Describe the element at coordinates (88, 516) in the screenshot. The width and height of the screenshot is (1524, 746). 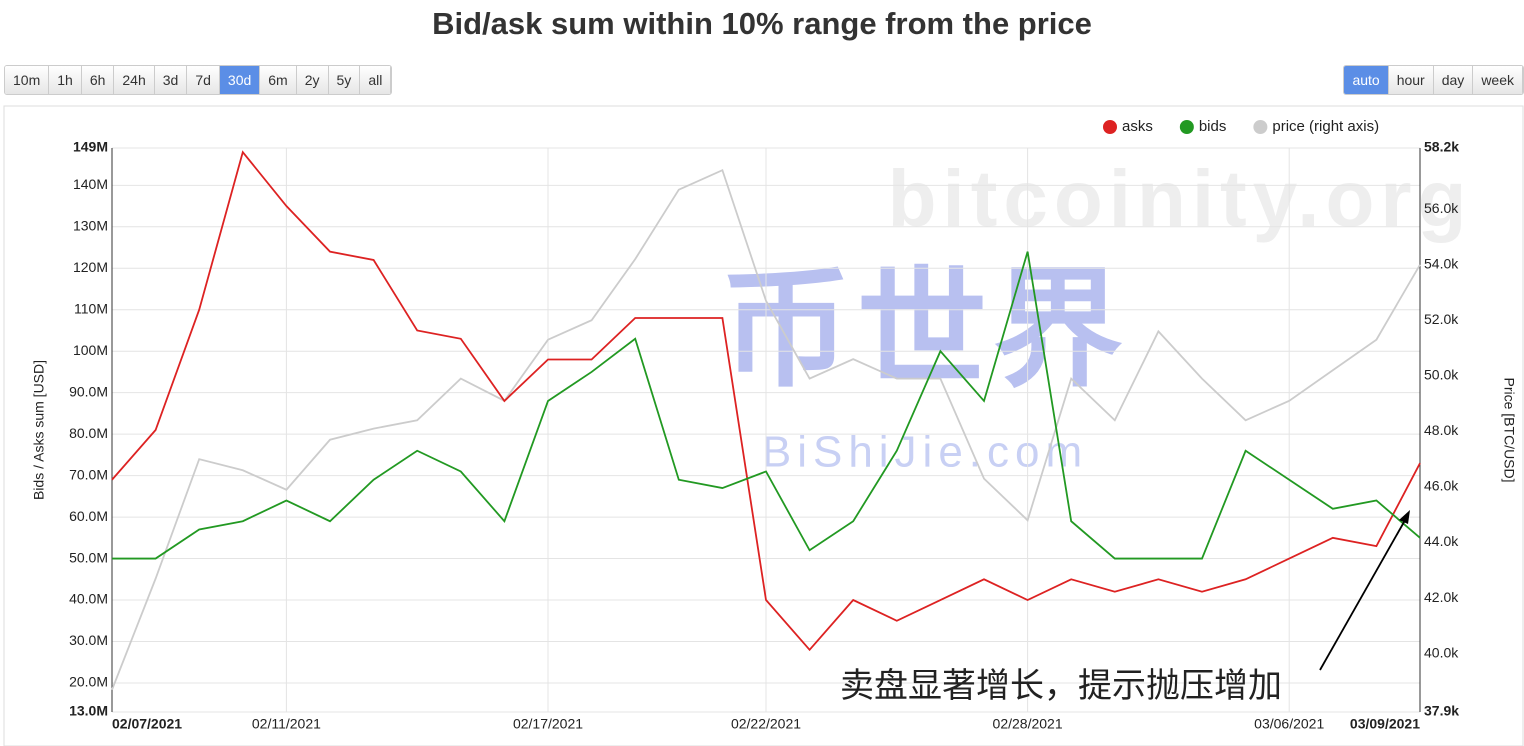
I see `y-tick-label: 60.0M` at that location.